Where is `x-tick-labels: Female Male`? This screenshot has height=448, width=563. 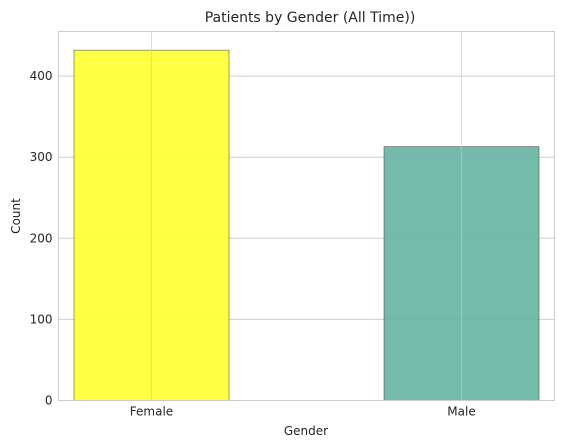 x-tick-labels: Female Male is located at coordinates (303, 412).